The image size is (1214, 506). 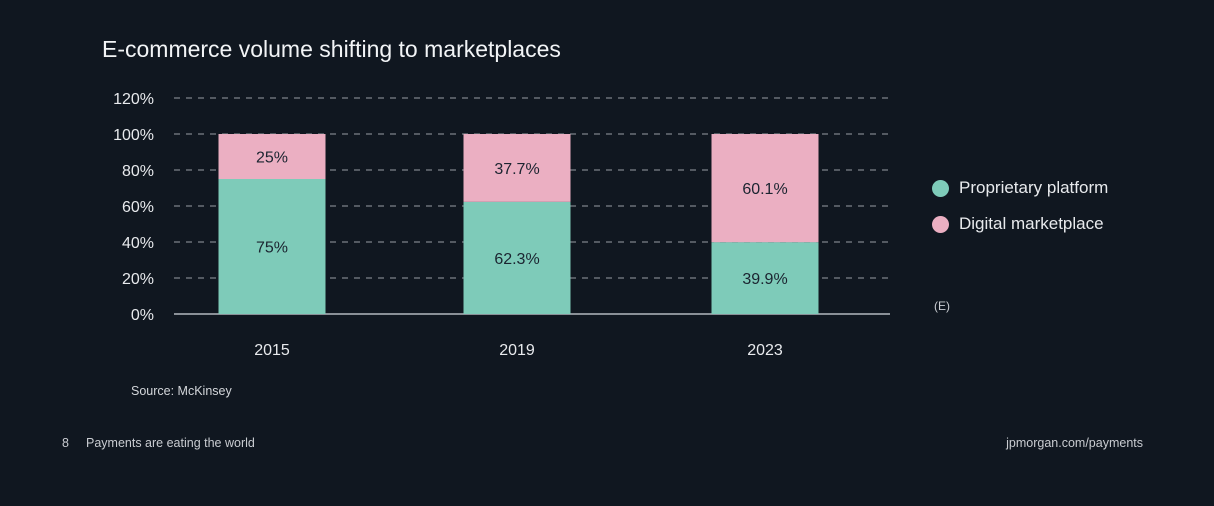 I want to click on legend-label-proprietary-platform: Proprietary platform, so click(x=1034, y=187).